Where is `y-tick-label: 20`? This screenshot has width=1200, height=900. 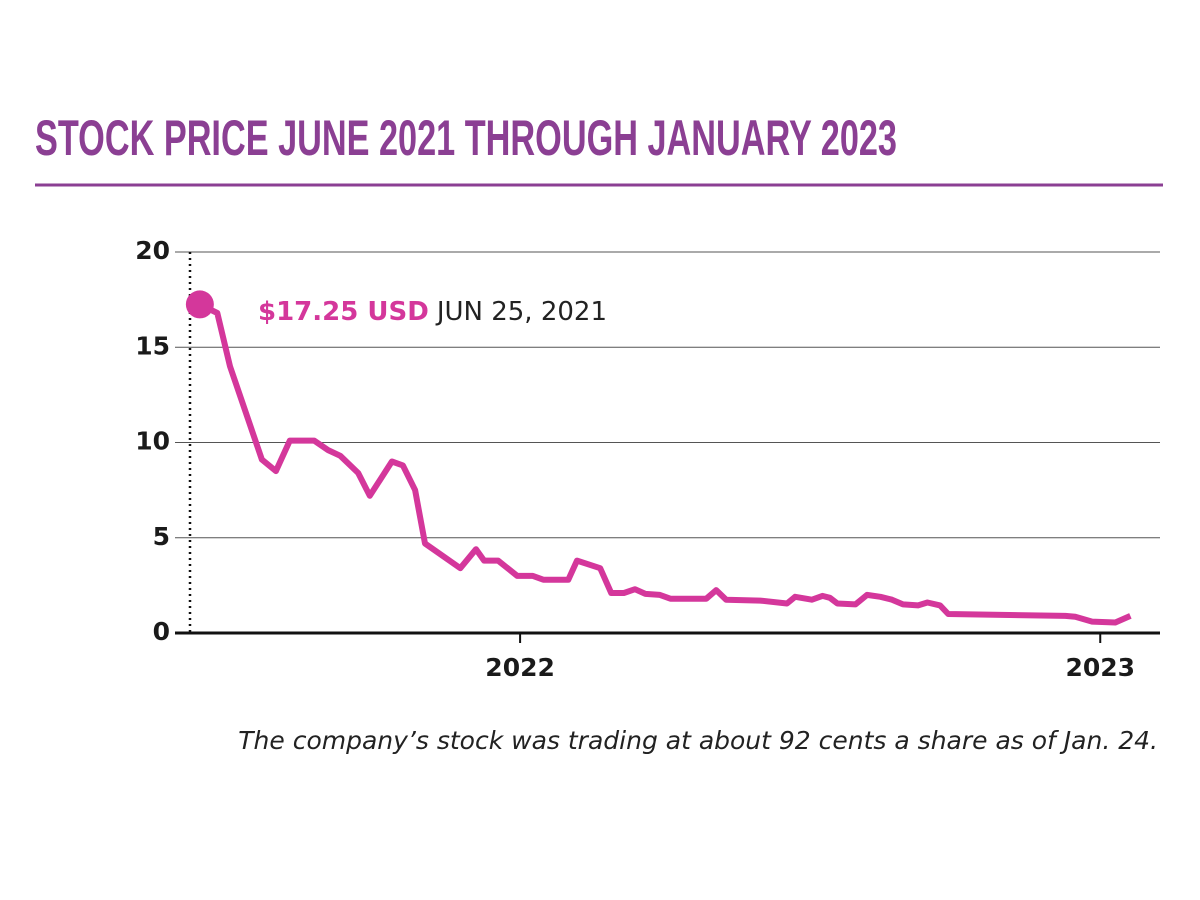
y-tick-label: 20 is located at coordinates (152, 250).